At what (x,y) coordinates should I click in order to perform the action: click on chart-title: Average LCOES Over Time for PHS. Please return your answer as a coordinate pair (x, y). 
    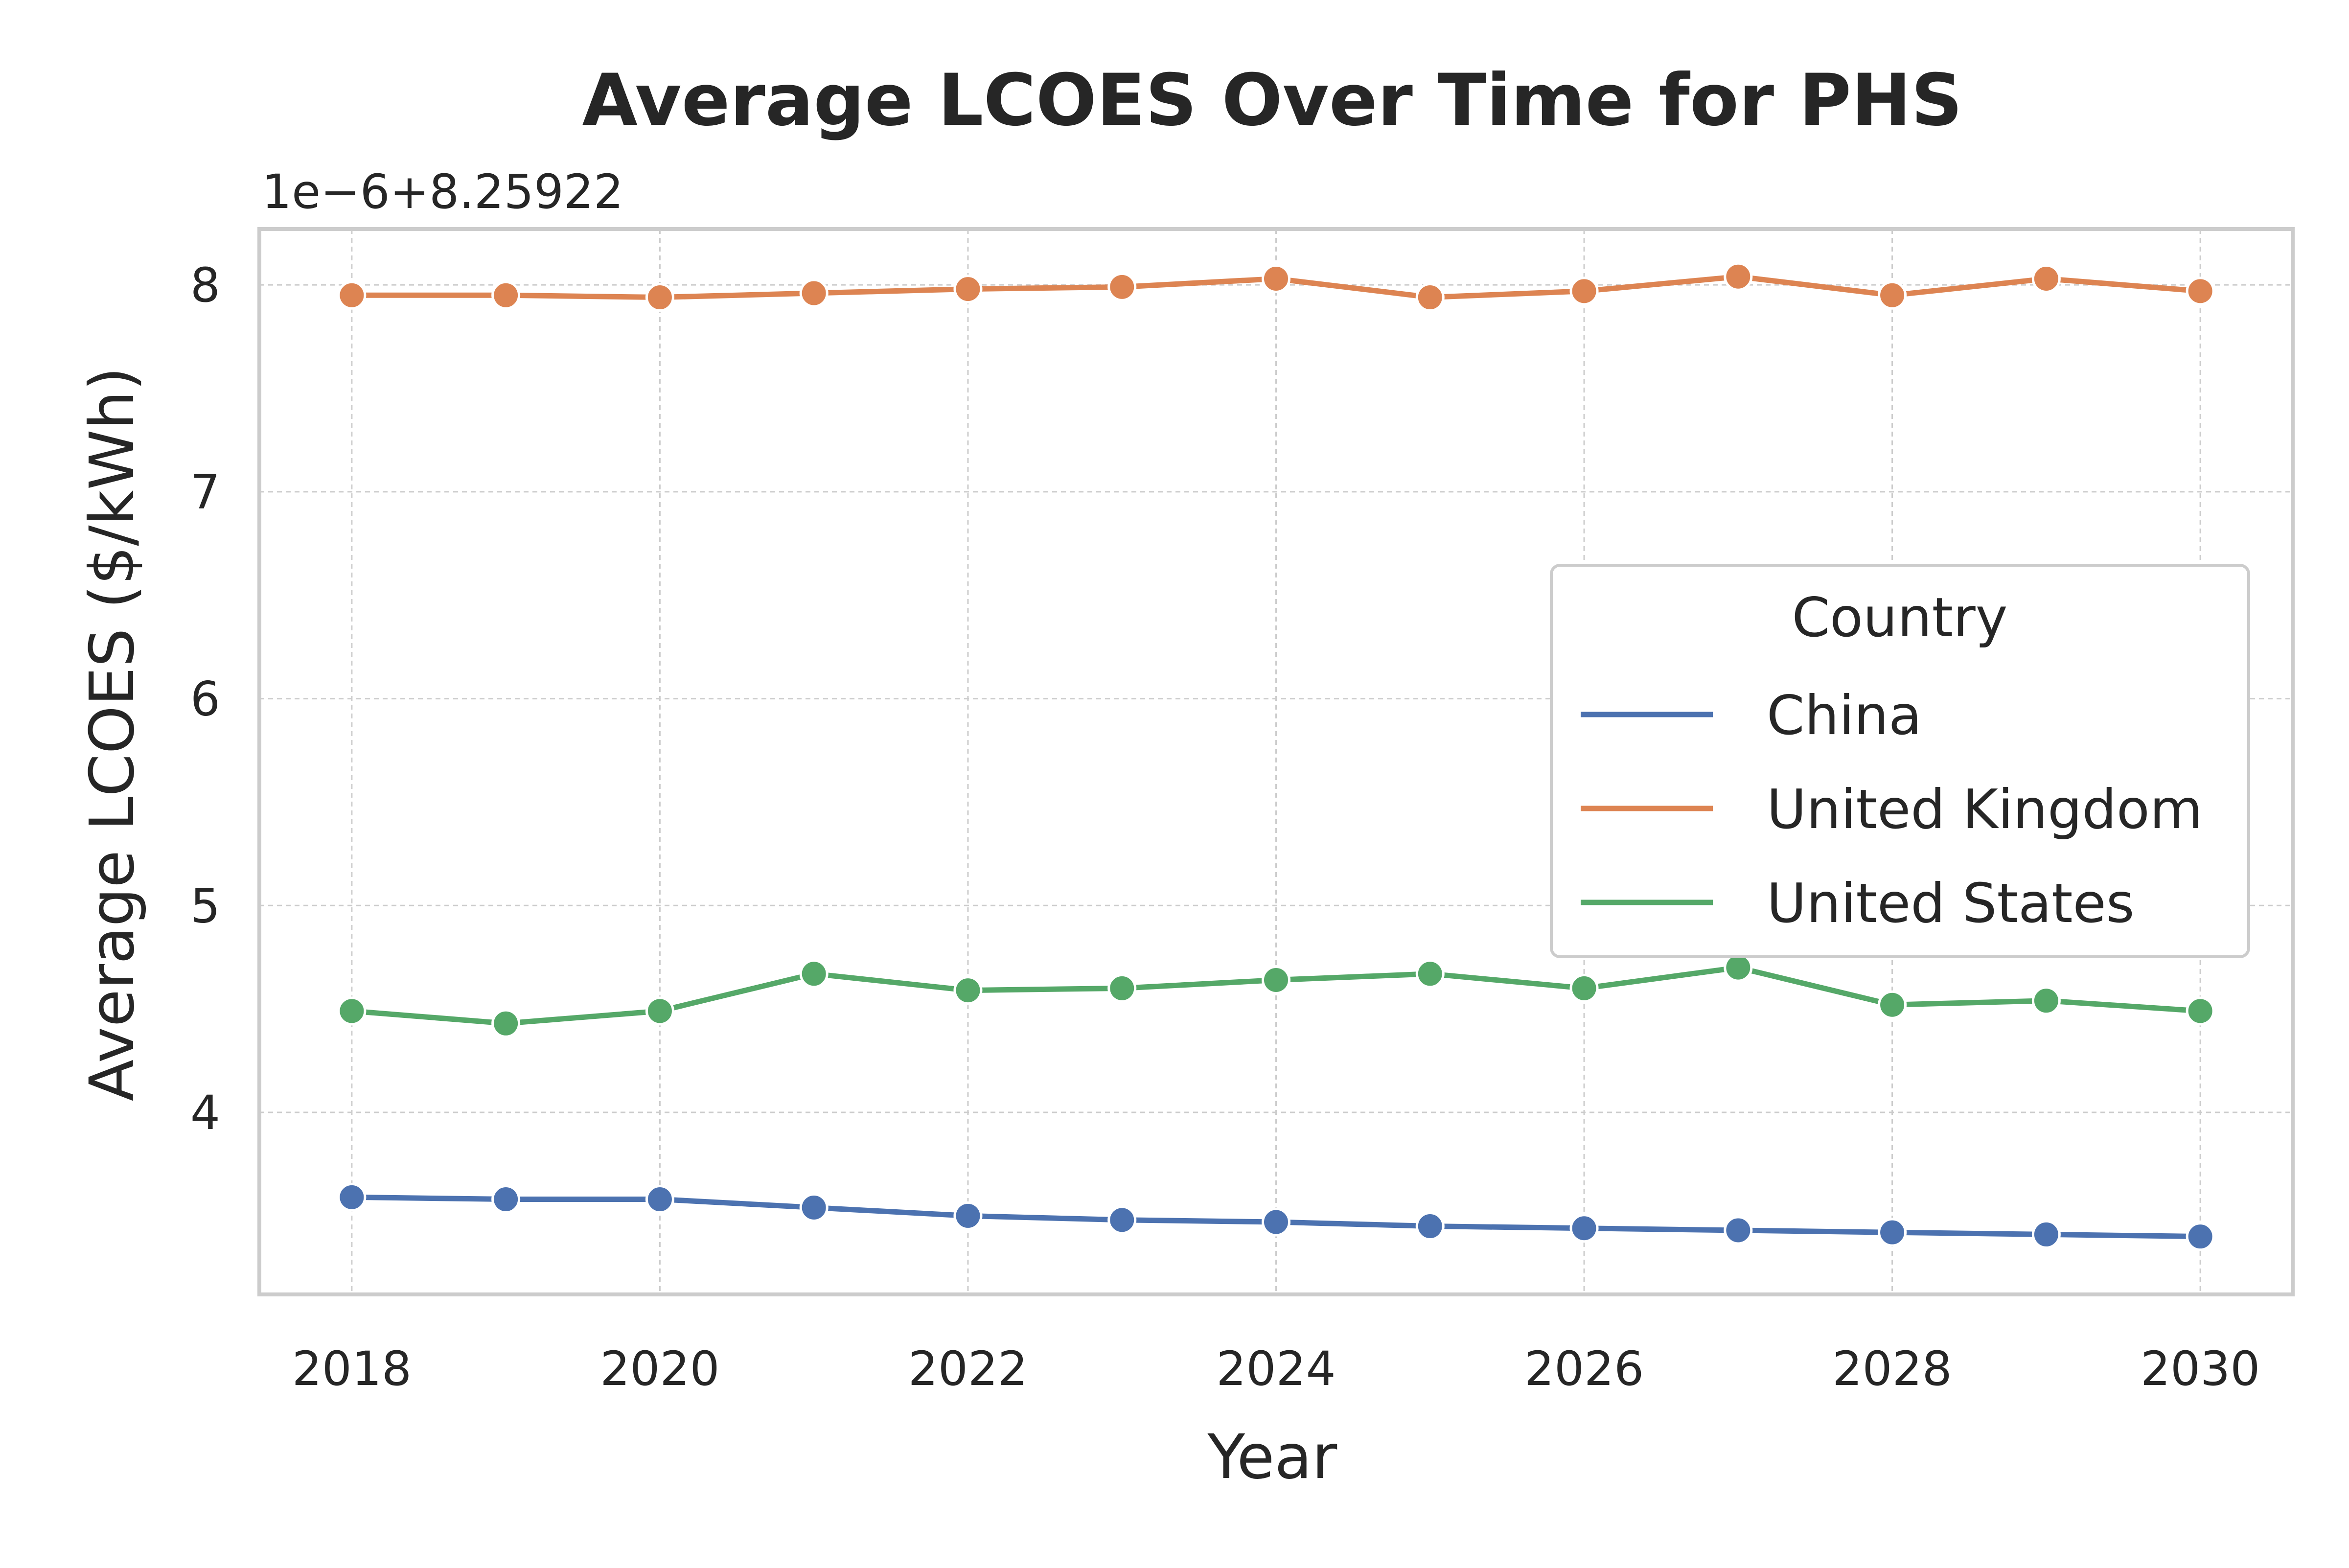
    Looking at the image, I should click on (1272, 100).